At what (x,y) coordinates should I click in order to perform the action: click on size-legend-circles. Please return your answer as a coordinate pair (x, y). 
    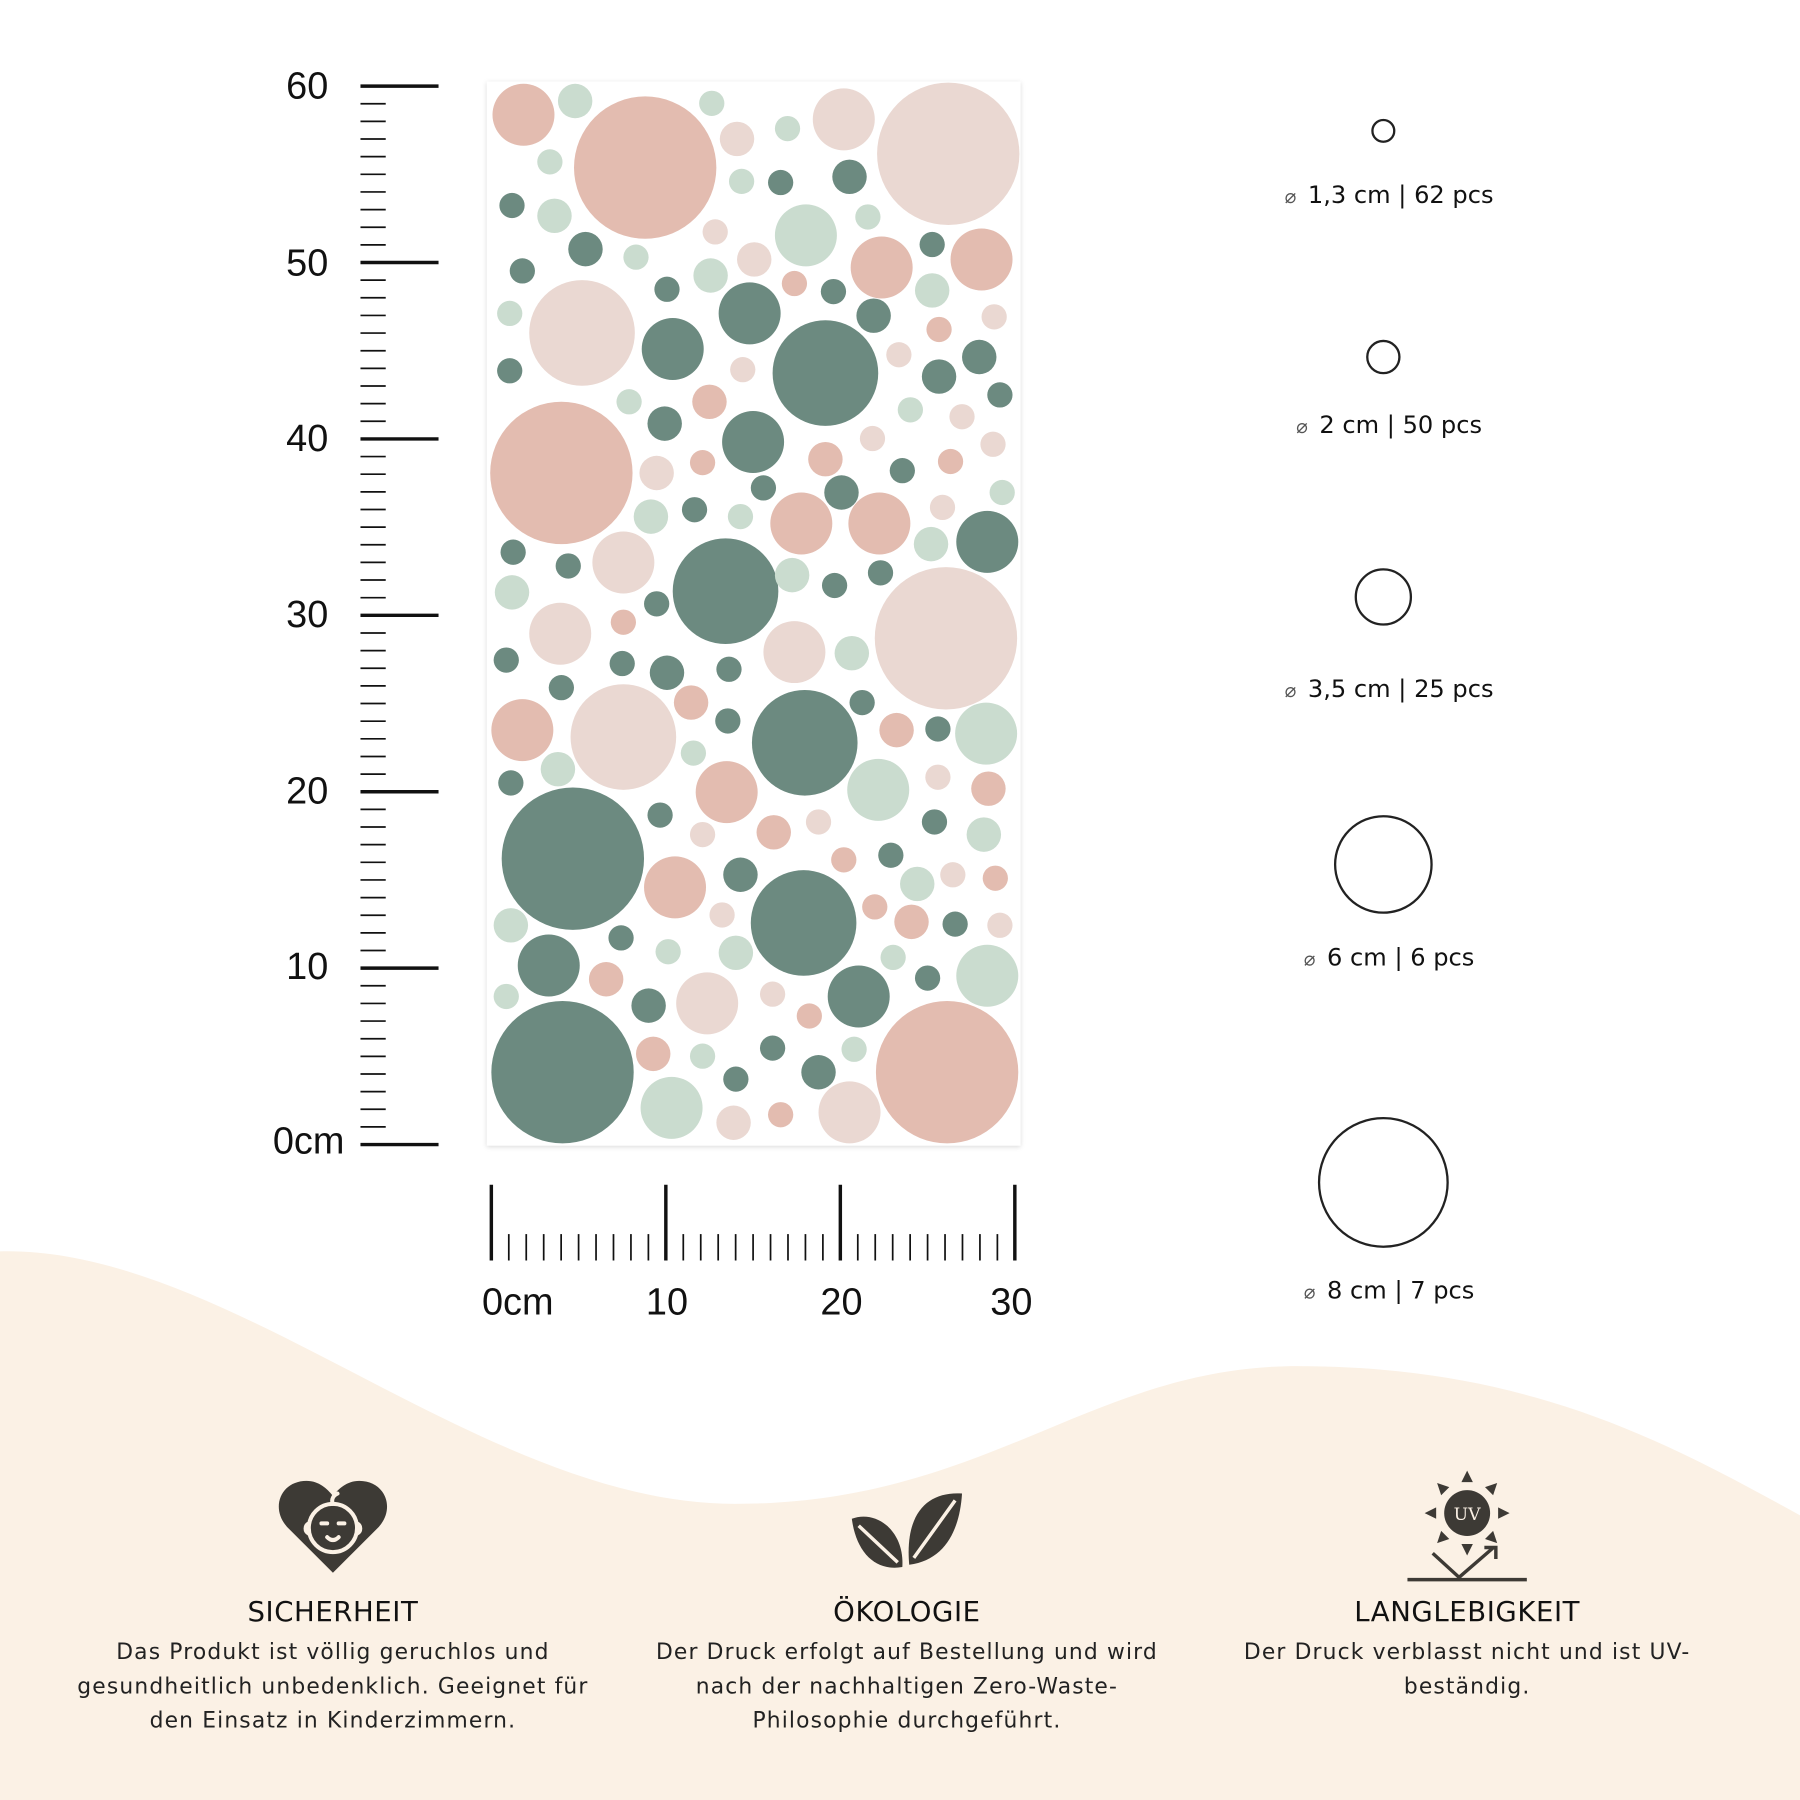
    Looking at the image, I should click on (1383, 683).